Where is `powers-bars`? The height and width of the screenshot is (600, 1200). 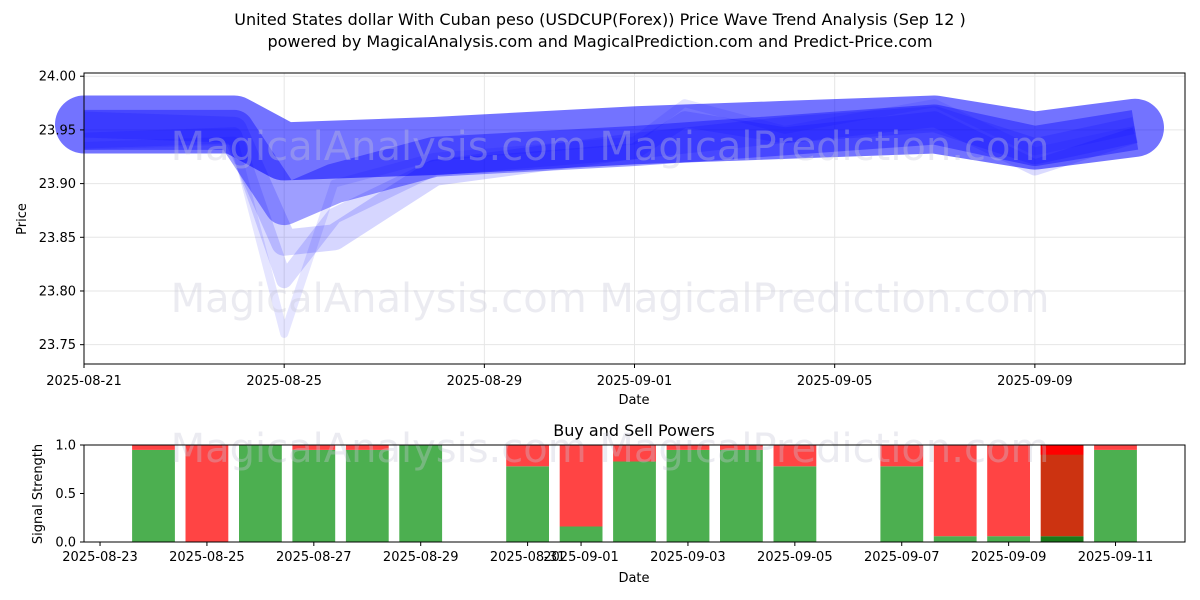 powers-bars is located at coordinates (634, 493).